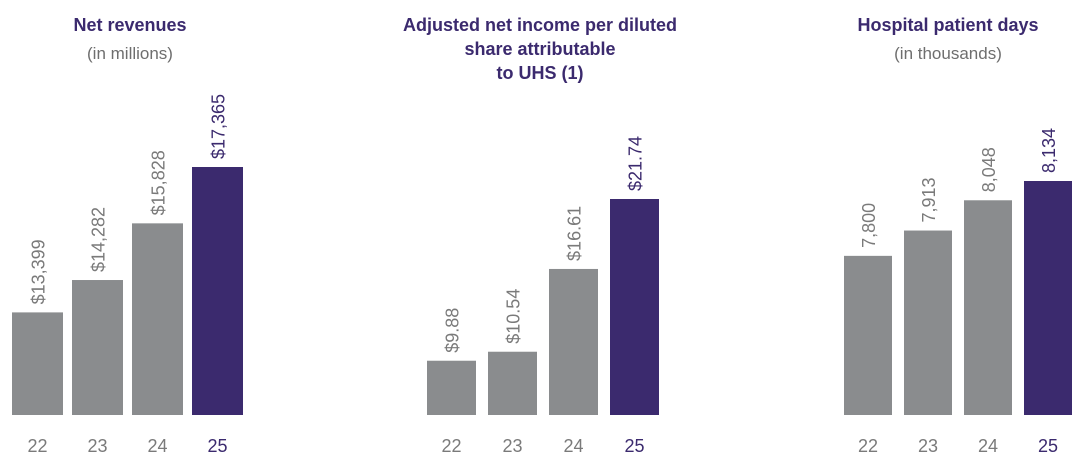  What do you see at coordinates (514, 316) in the screenshot?
I see `value-label-23: $10.54` at bounding box center [514, 316].